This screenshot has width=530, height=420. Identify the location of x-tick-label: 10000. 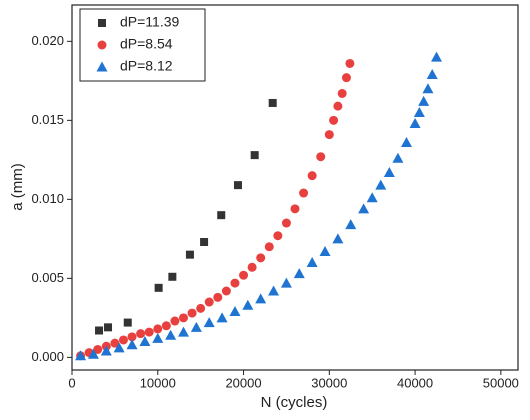
(158, 382).